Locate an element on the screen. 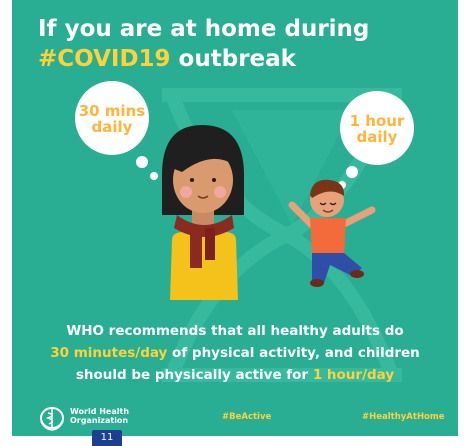 Image resolution: width=470 pixels, height=446 pixels. title-line-2: #COVID19 outbreak is located at coordinates (167, 59).